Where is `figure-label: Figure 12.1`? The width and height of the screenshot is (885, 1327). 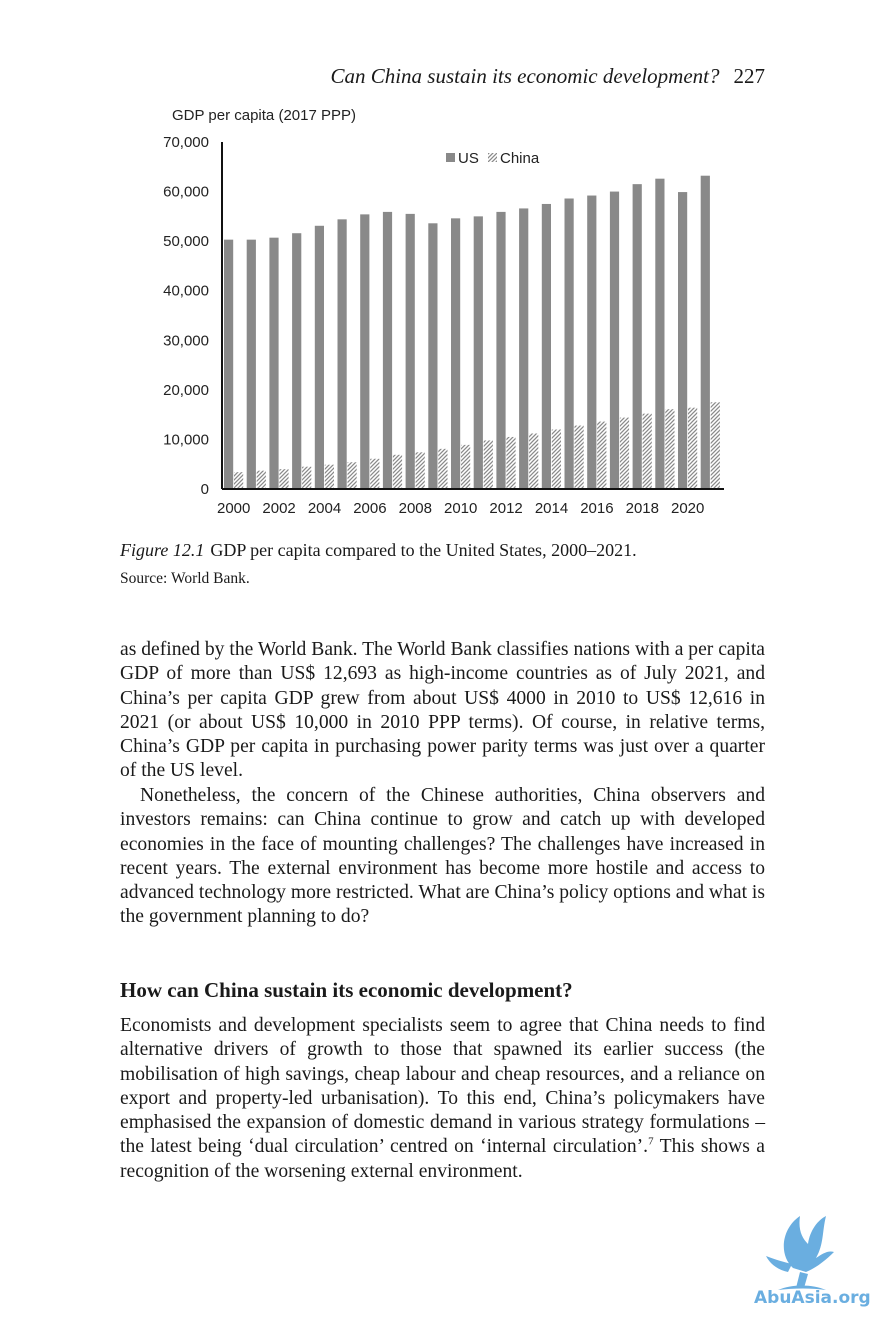
figure-label: Figure 12.1 is located at coordinates (162, 550).